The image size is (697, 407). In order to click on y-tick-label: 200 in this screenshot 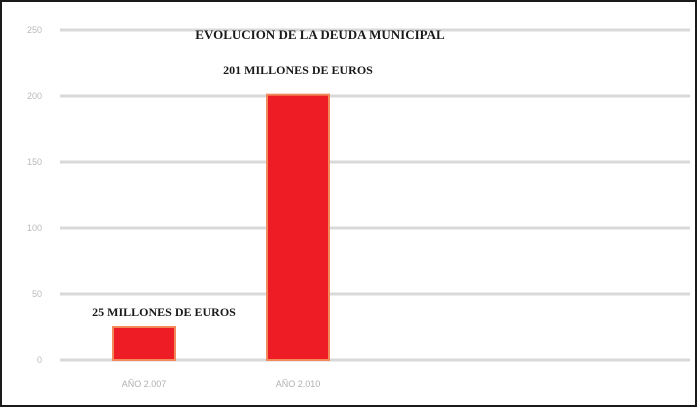, I will do `click(34, 96)`.